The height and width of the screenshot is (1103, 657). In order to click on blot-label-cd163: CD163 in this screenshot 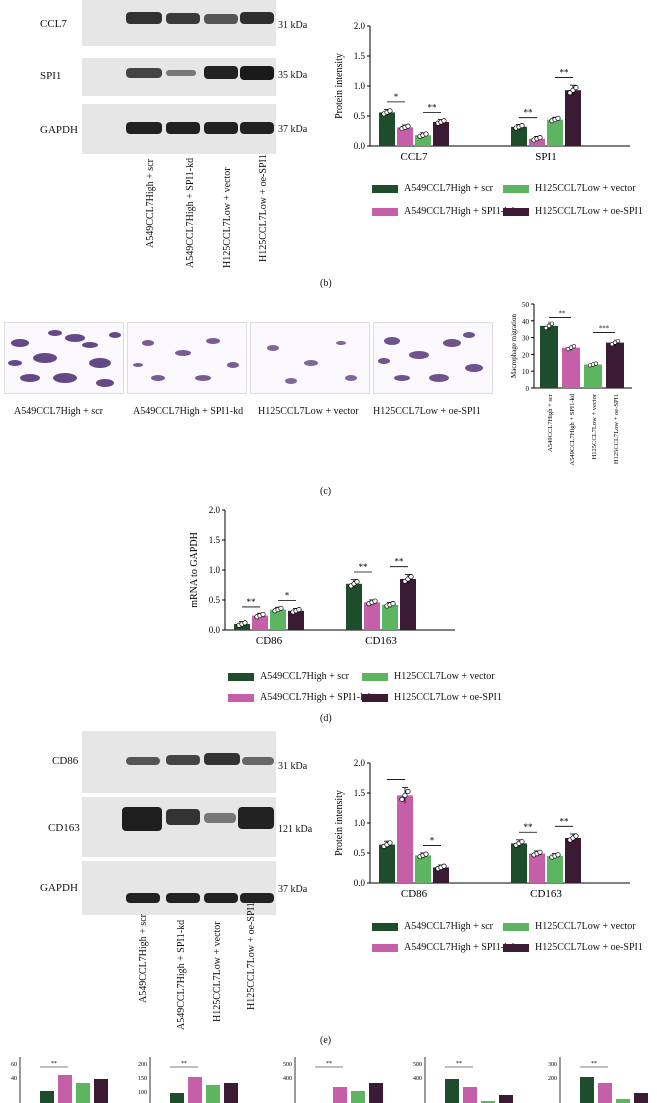, I will do `click(64, 828)`.